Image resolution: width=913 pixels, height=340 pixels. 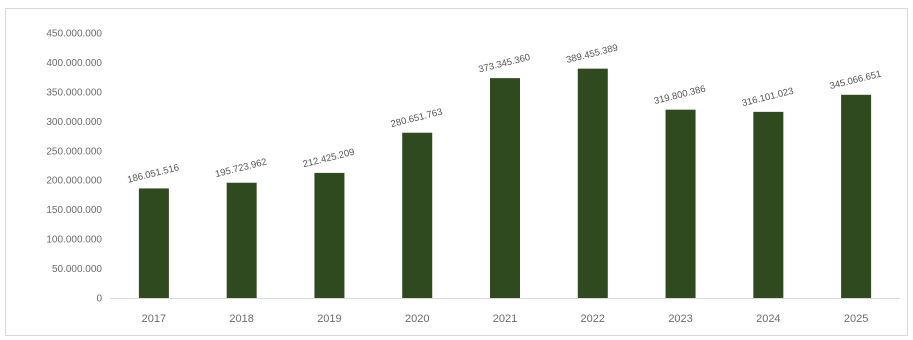 What do you see at coordinates (74, 63) in the screenshot?
I see `y-tick-label: 400.000.000` at bounding box center [74, 63].